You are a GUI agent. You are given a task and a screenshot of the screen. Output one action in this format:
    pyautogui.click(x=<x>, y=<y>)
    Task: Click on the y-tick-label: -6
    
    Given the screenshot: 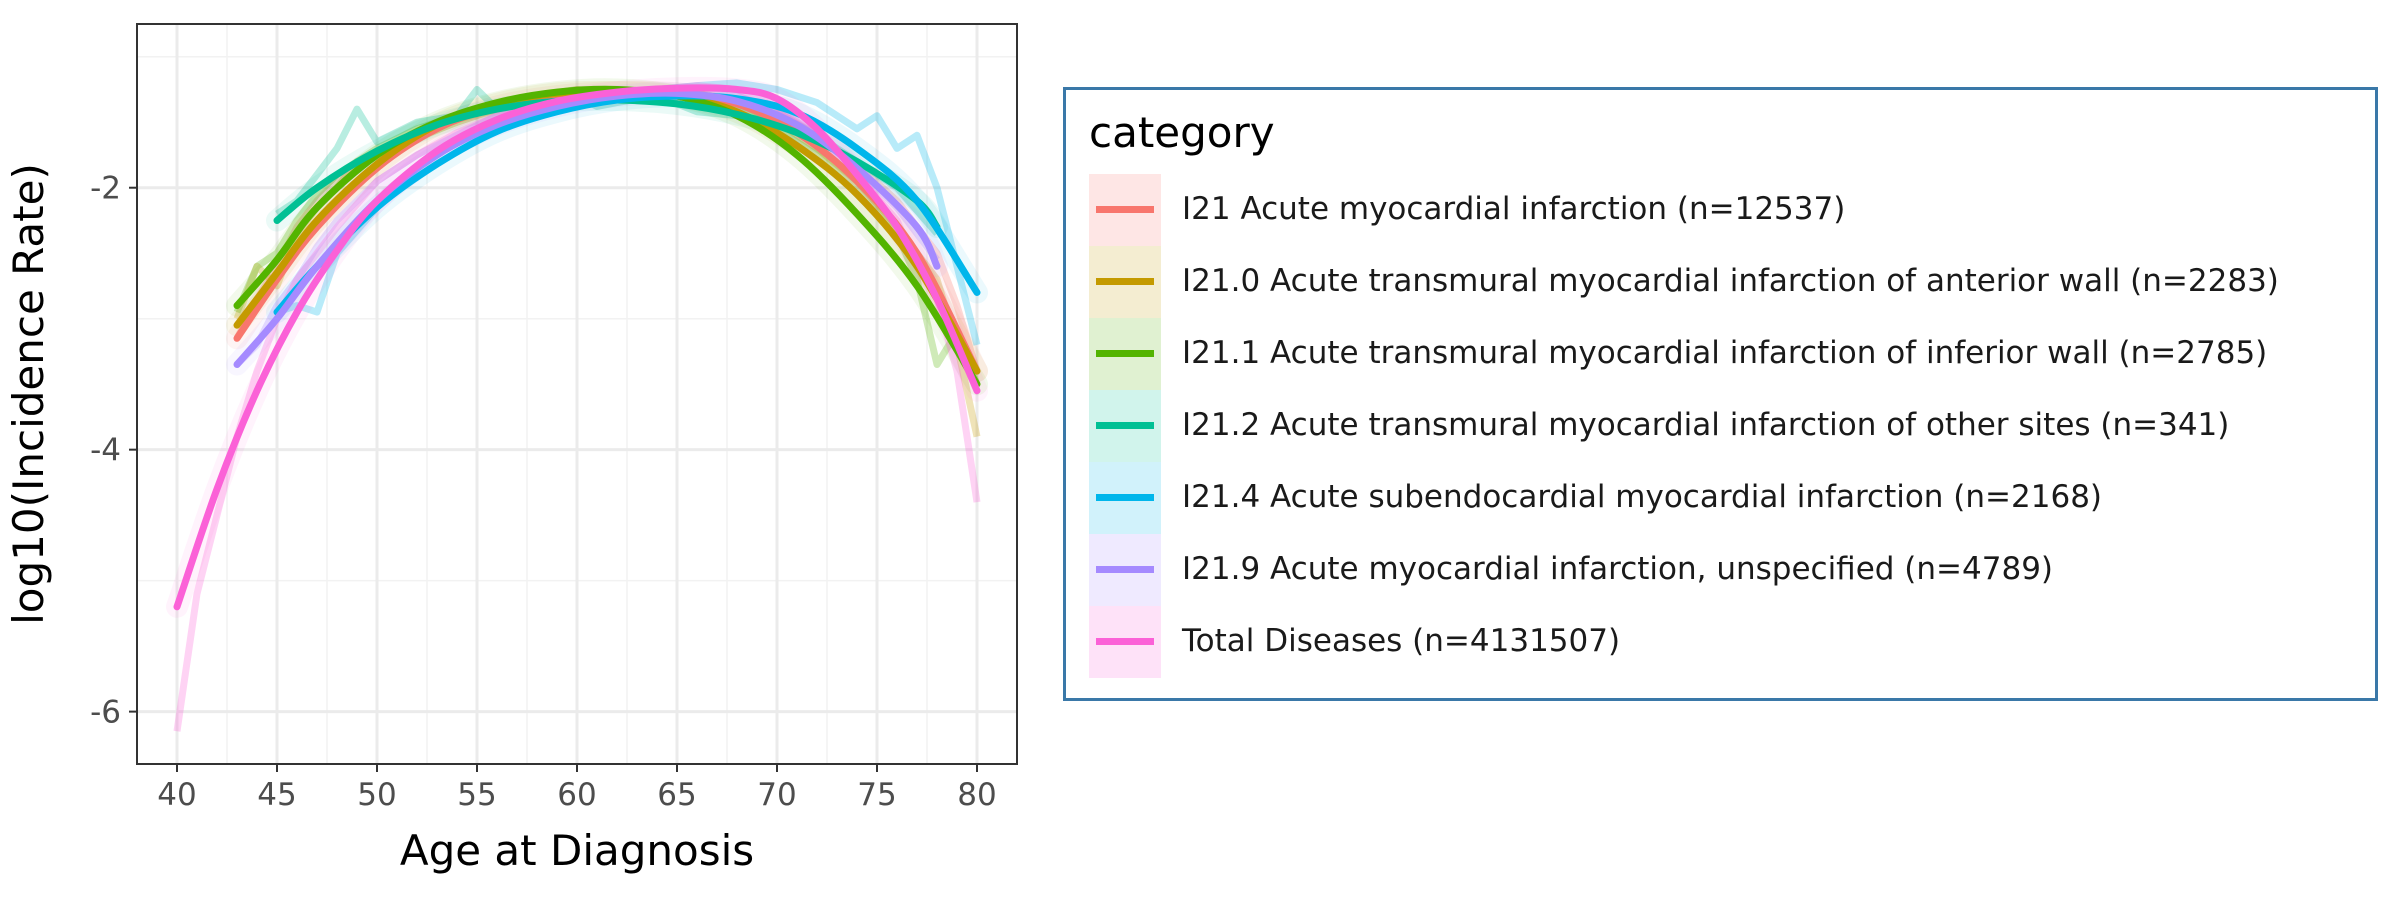 What is the action you would take?
    pyautogui.click(x=105, y=713)
    